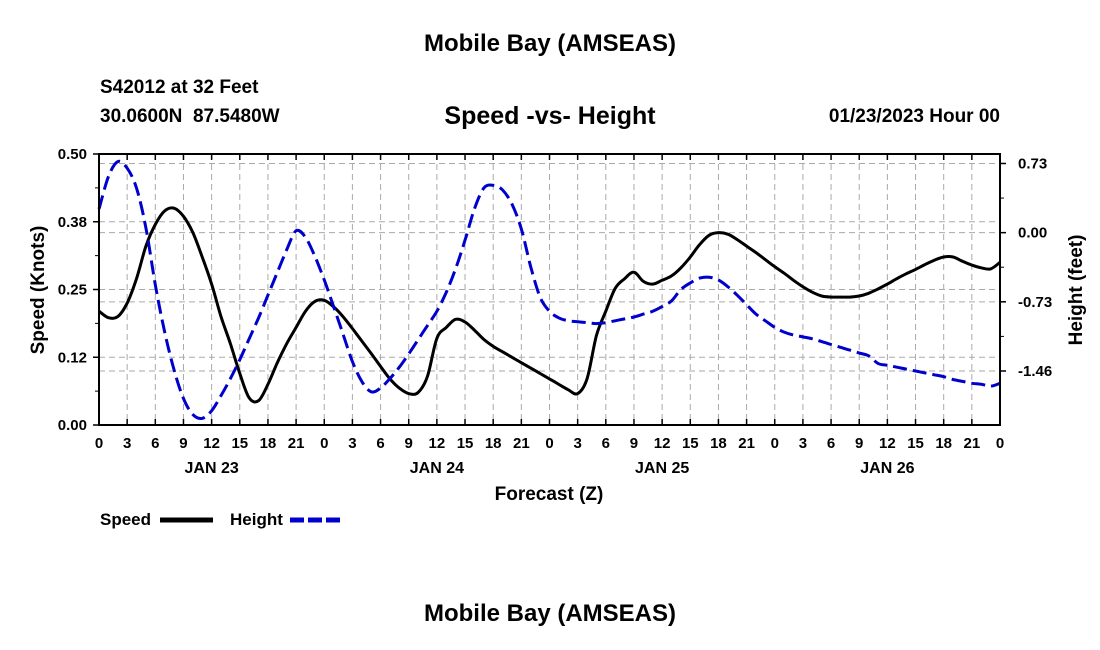 This screenshot has height=650, width=1100. Describe the element at coordinates (437, 468) in the screenshot. I see `date-label: JAN 24` at that location.